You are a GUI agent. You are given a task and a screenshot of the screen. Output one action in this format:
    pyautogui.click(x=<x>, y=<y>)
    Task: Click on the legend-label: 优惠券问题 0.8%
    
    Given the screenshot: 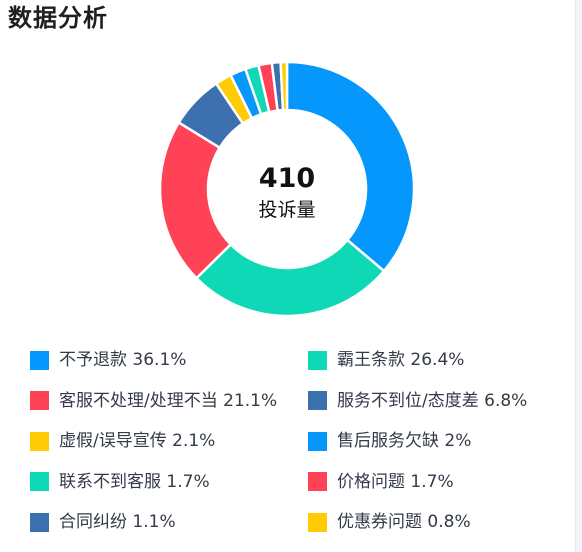 What is the action you would take?
    pyautogui.click(x=404, y=522)
    